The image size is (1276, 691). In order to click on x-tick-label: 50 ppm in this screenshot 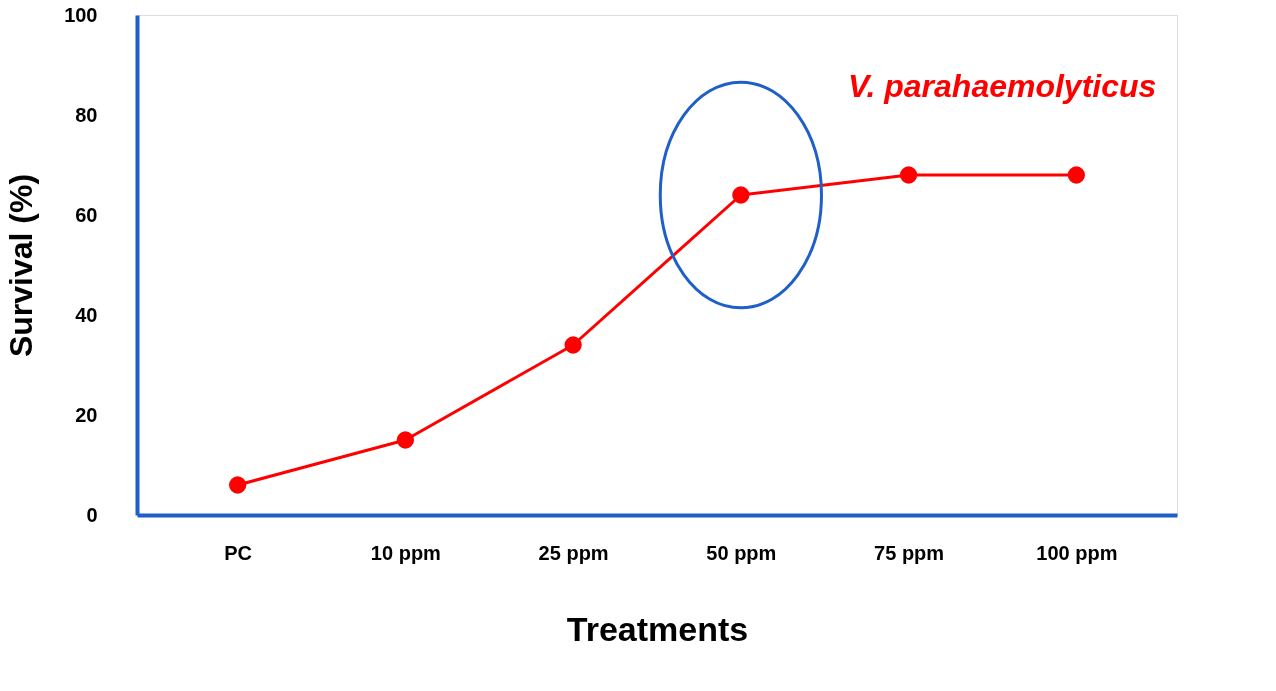, I will do `click(741, 552)`.